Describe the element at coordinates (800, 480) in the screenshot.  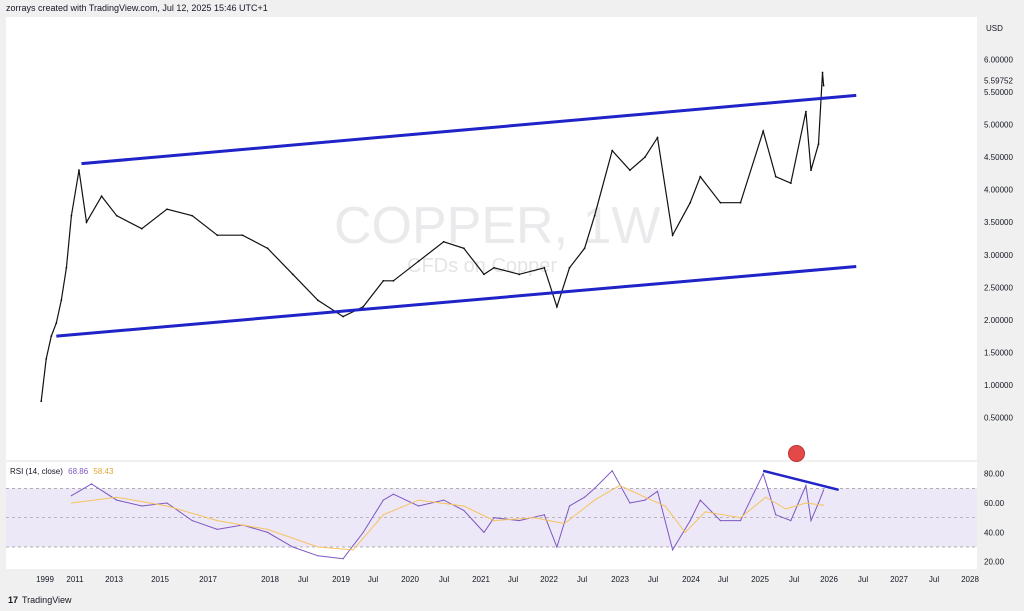
I see `rsi-divergence-line` at that location.